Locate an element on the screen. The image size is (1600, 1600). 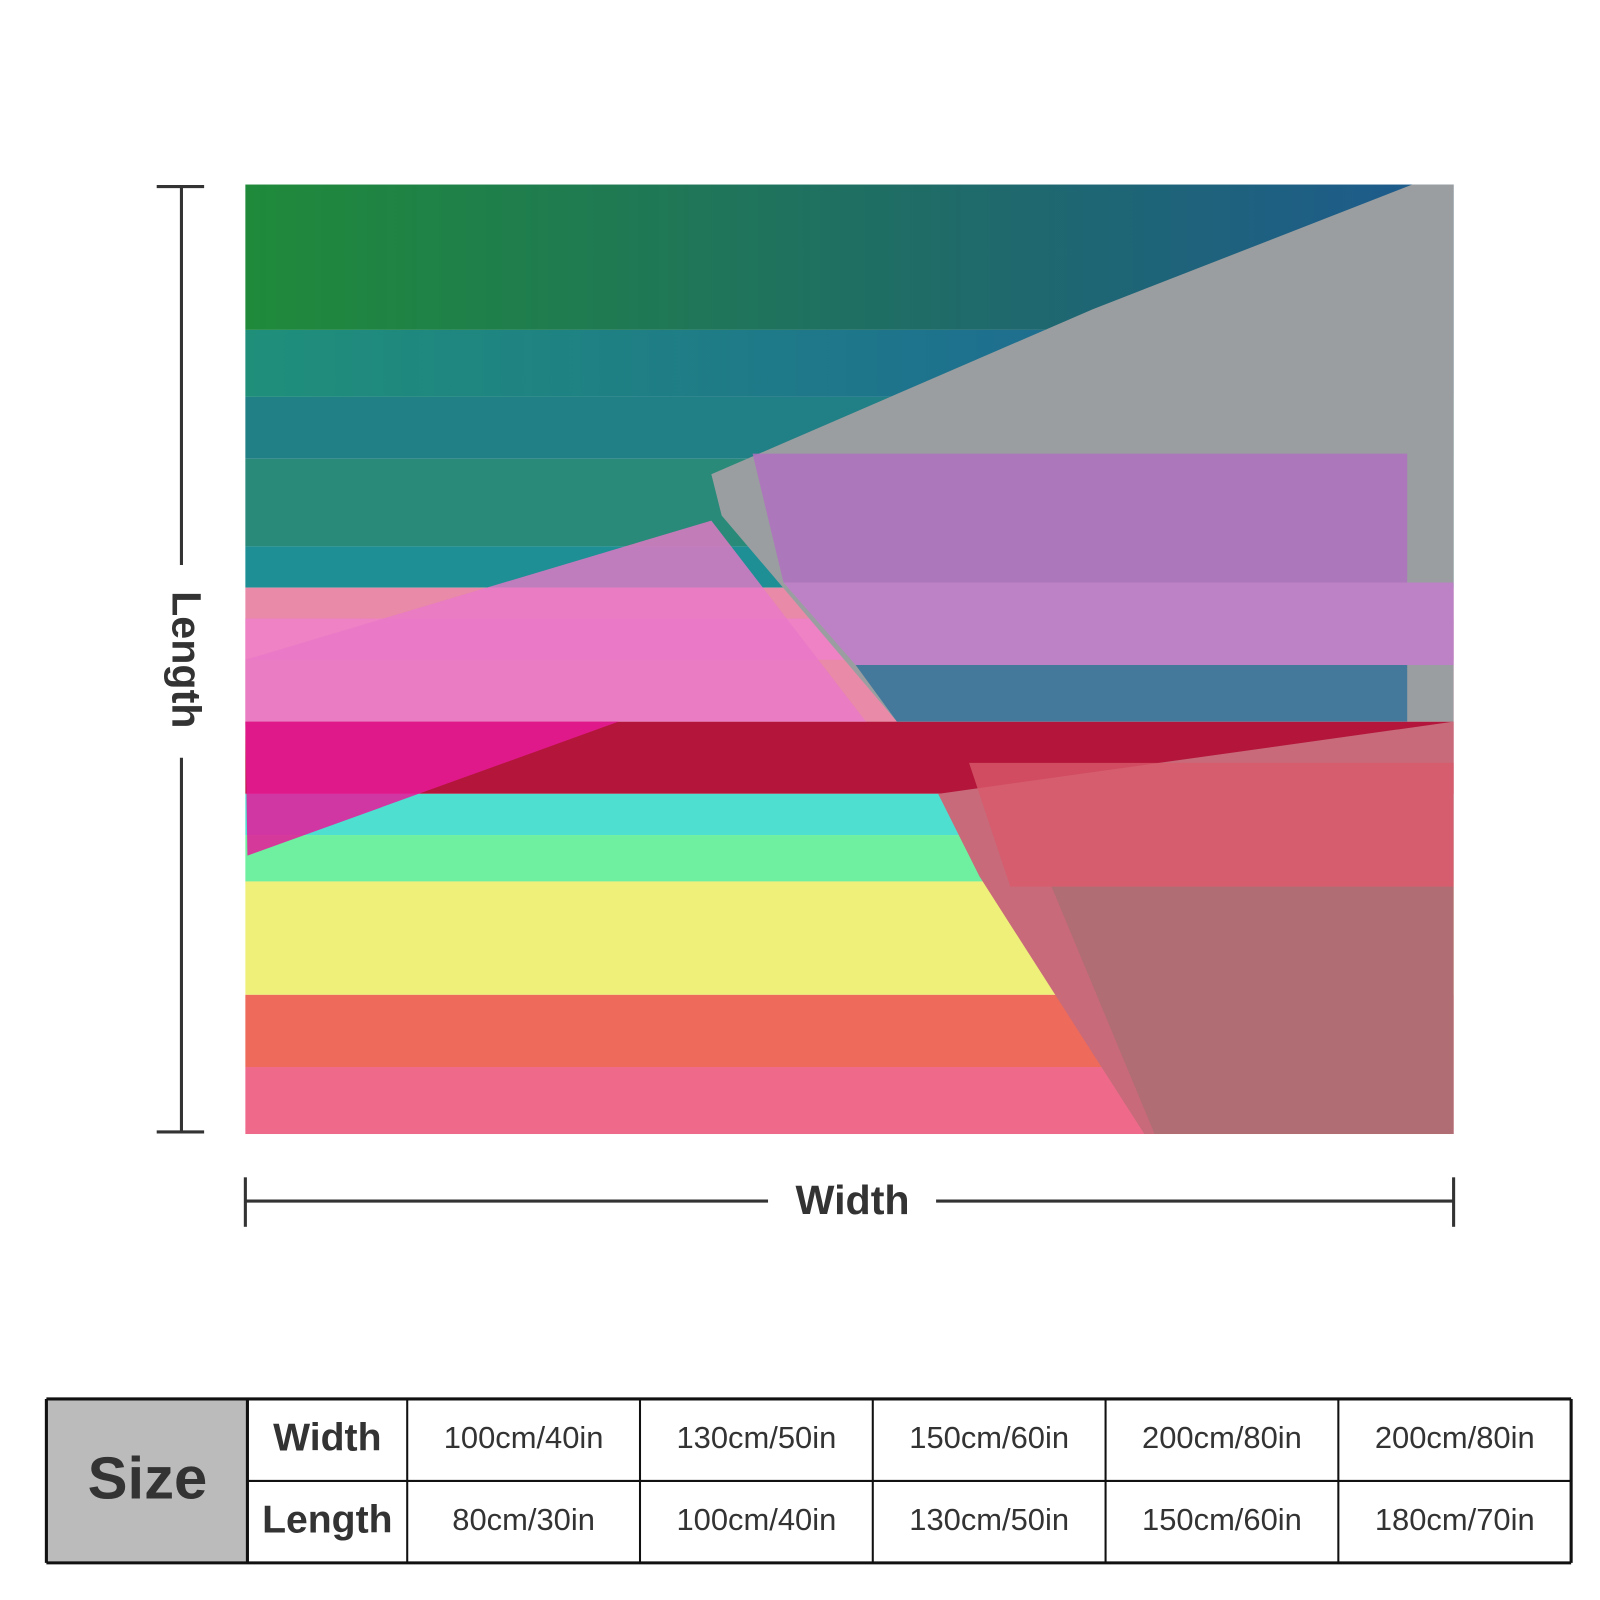
size-cell: 80cm/30in is located at coordinates (523, 1519).